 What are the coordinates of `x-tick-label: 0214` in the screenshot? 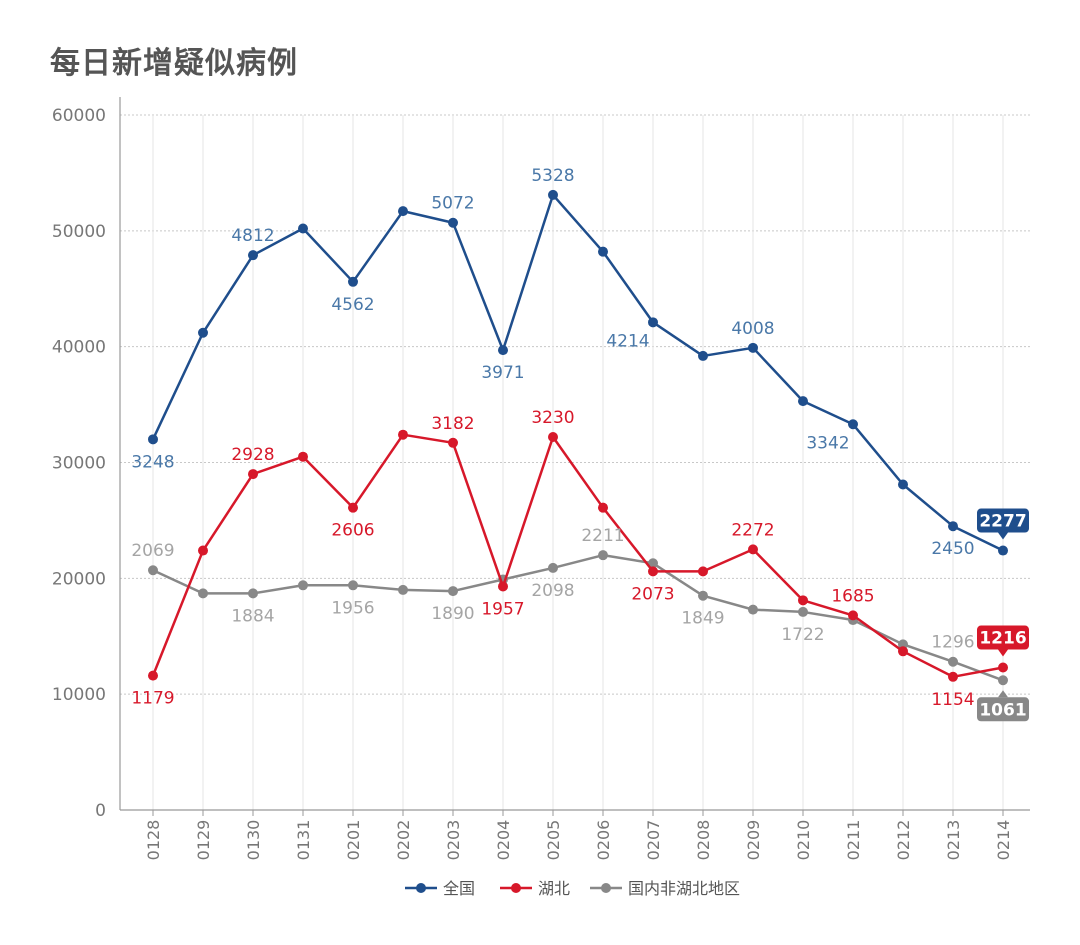 It's located at (1003, 840).